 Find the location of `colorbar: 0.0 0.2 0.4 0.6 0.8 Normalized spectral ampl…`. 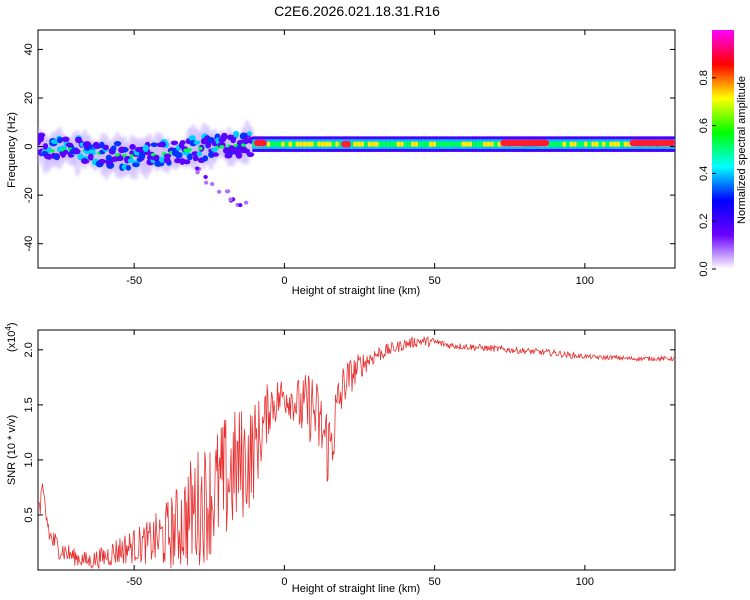

colorbar: 0.0 0.2 0.4 0.6 0.8 Normalized spectral ampl… is located at coordinates (723, 153).